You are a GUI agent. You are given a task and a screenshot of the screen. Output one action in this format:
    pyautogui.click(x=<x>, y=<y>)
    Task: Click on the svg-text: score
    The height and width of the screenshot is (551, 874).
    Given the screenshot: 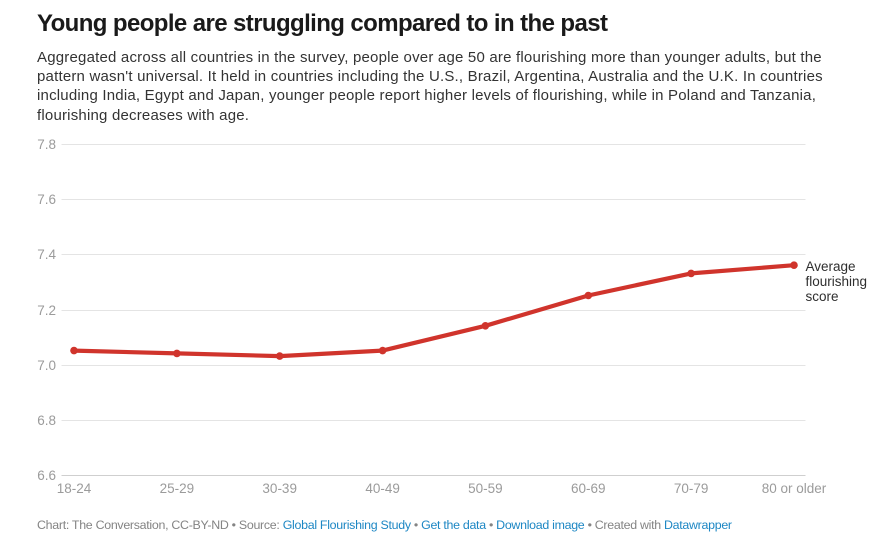 What is the action you would take?
    pyautogui.click(x=822, y=296)
    